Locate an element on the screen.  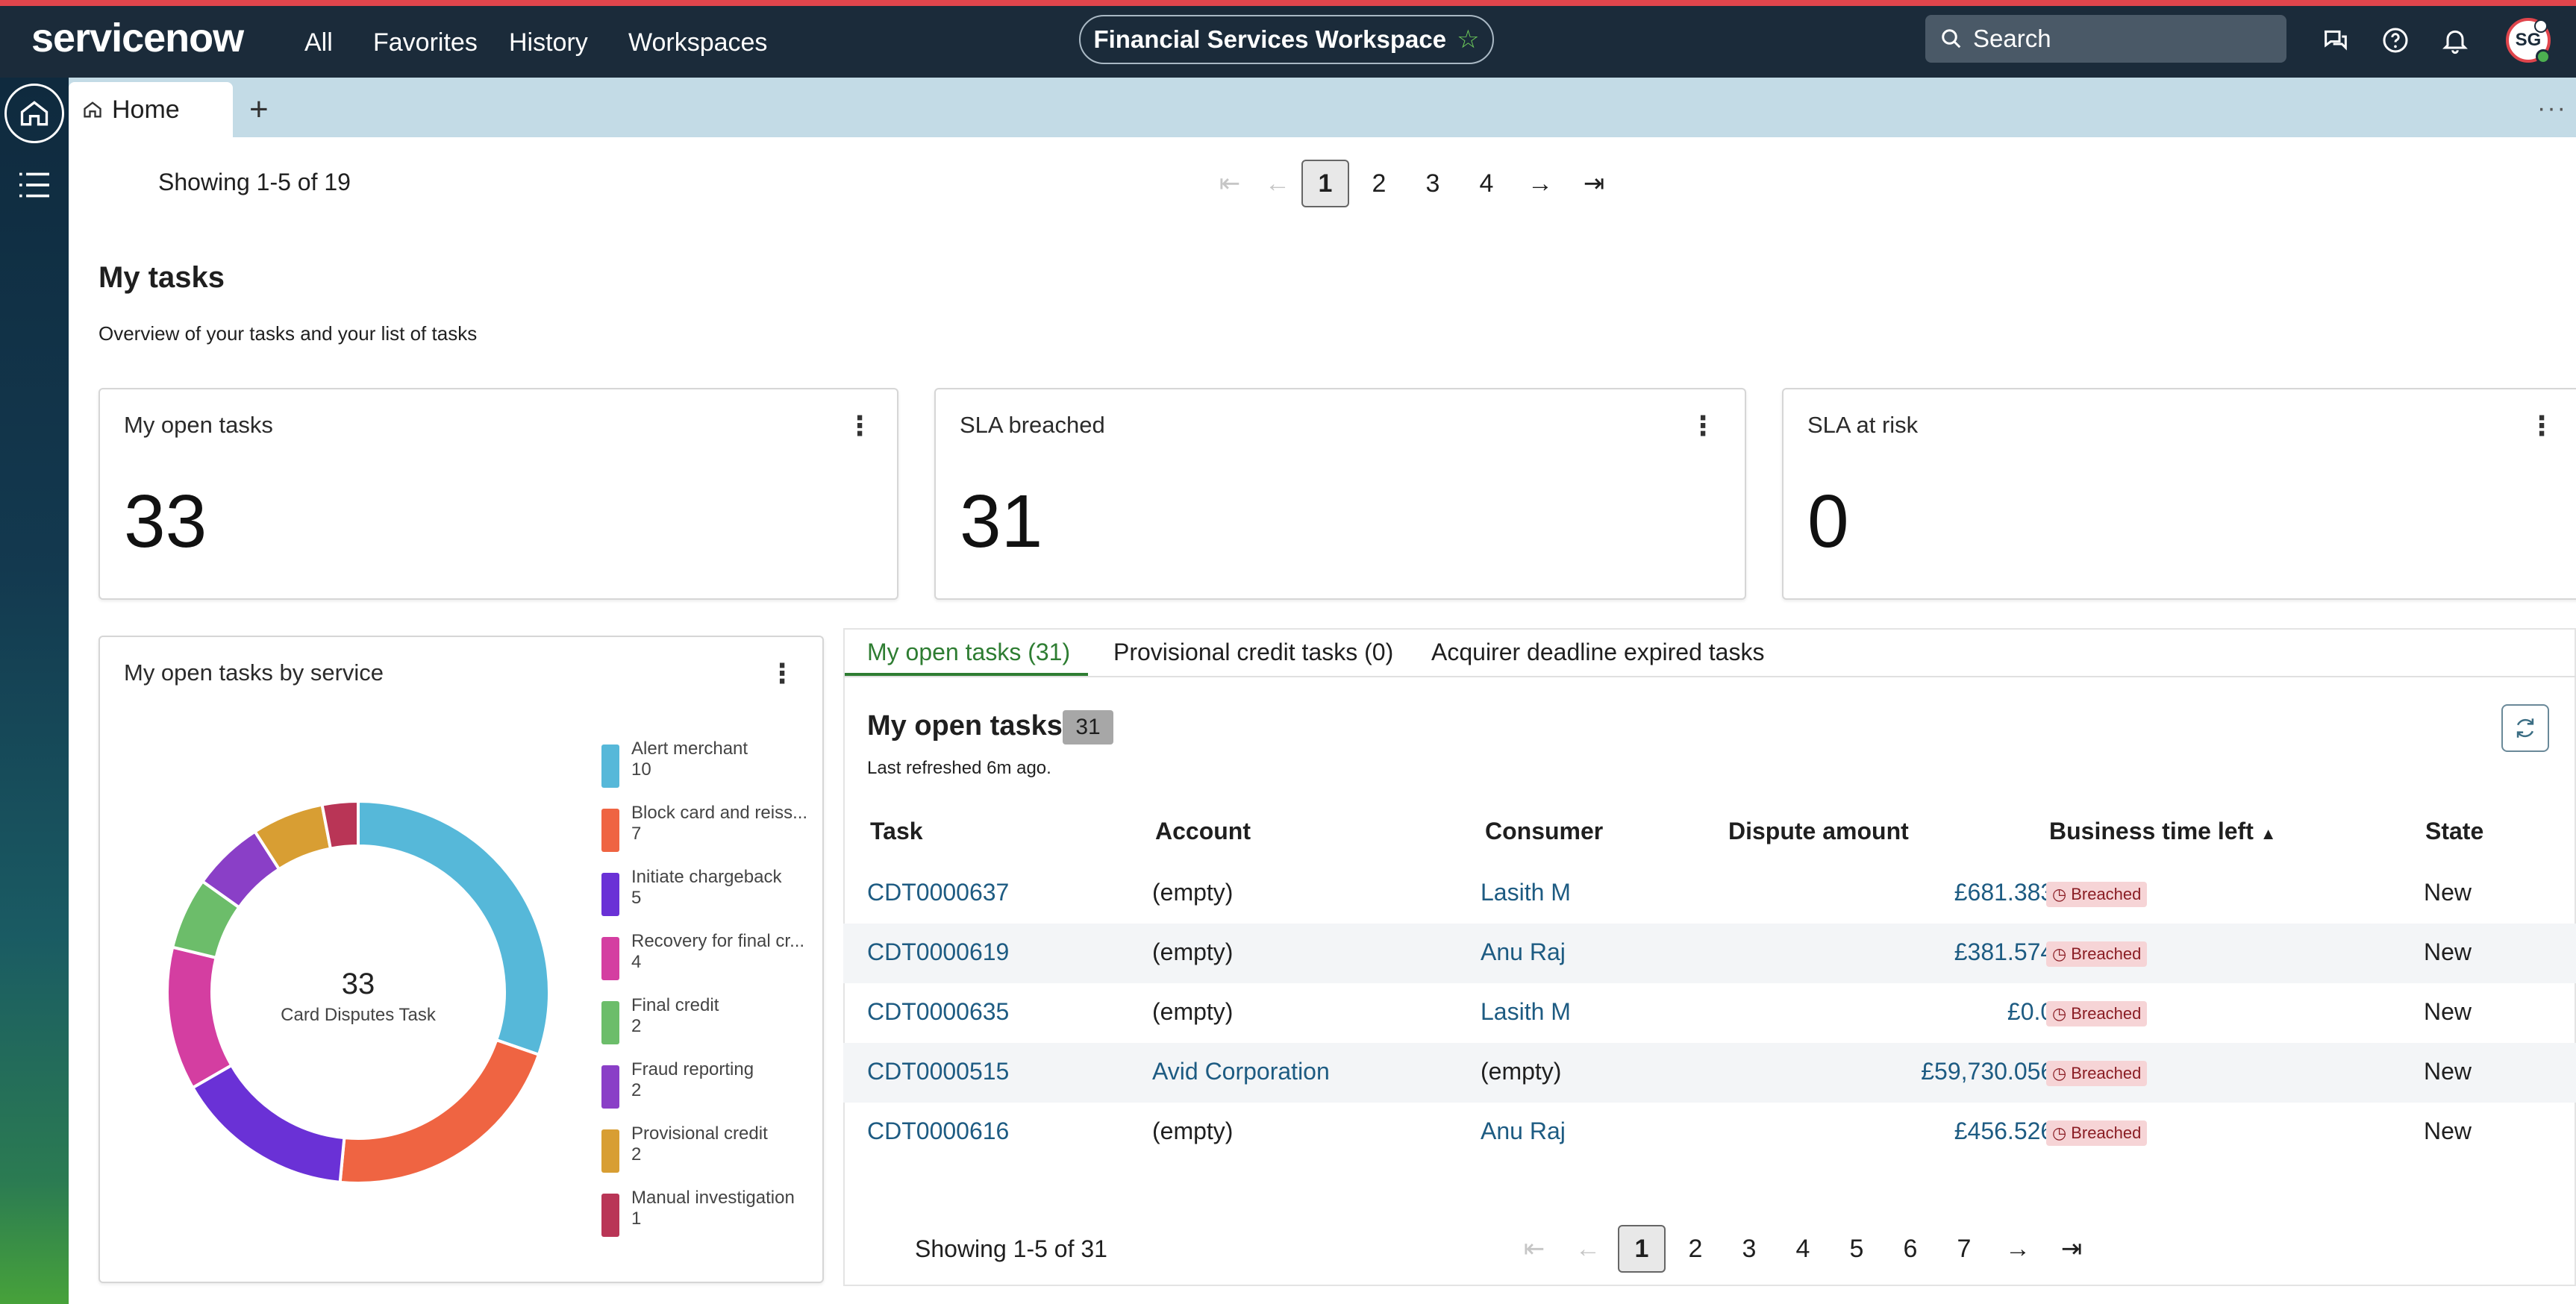
page-5: 5 is located at coordinates (1856, 1249).